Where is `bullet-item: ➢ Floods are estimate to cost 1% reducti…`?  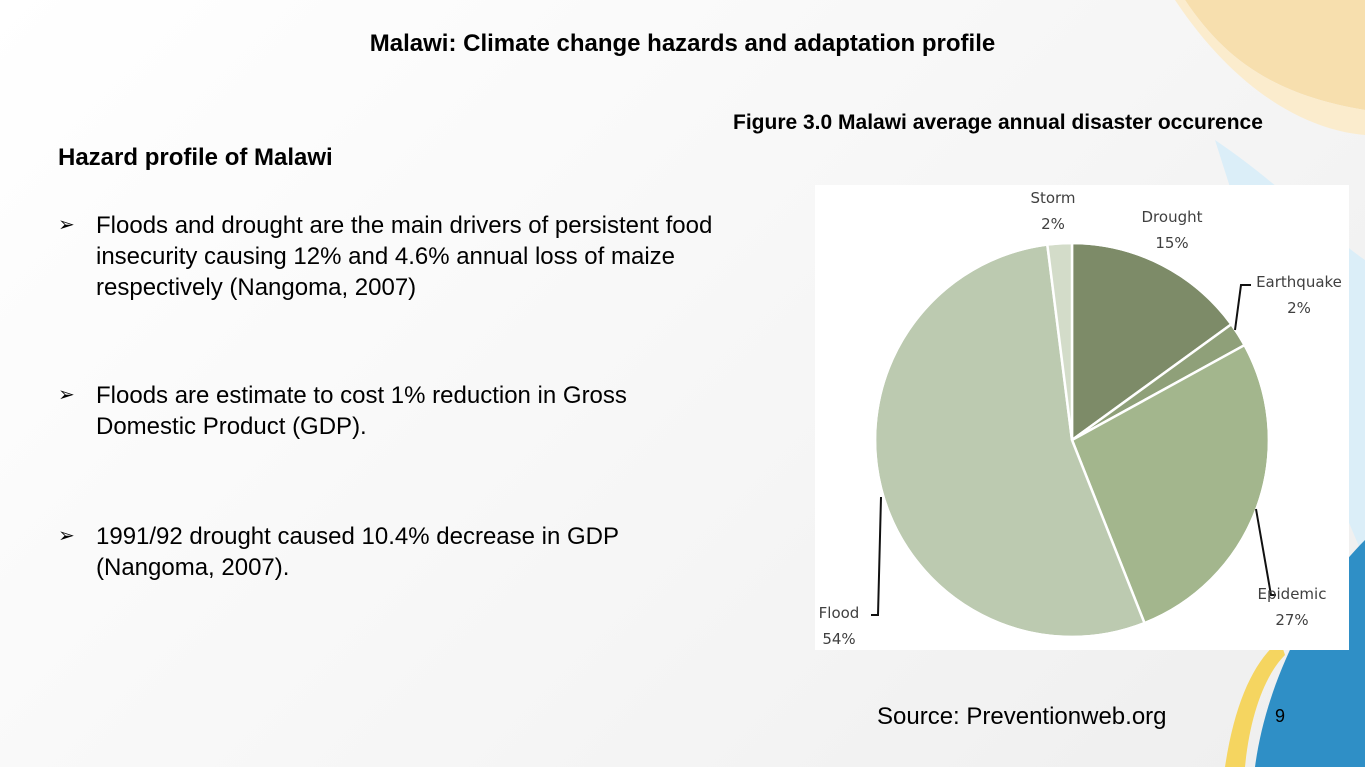
bullet-item: ➢ Floods are estimate to cost 1% reducti… is located at coordinates (393, 411).